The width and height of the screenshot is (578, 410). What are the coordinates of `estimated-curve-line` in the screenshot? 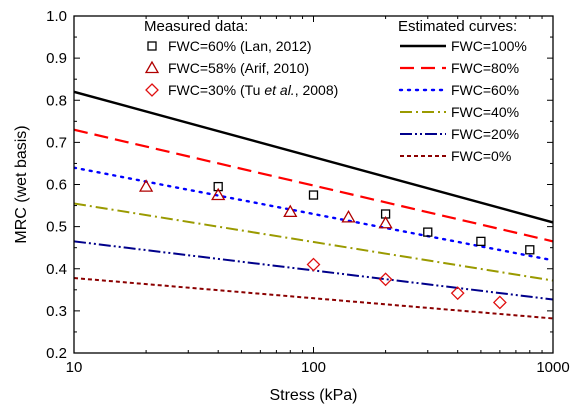 It's located at (313, 298).